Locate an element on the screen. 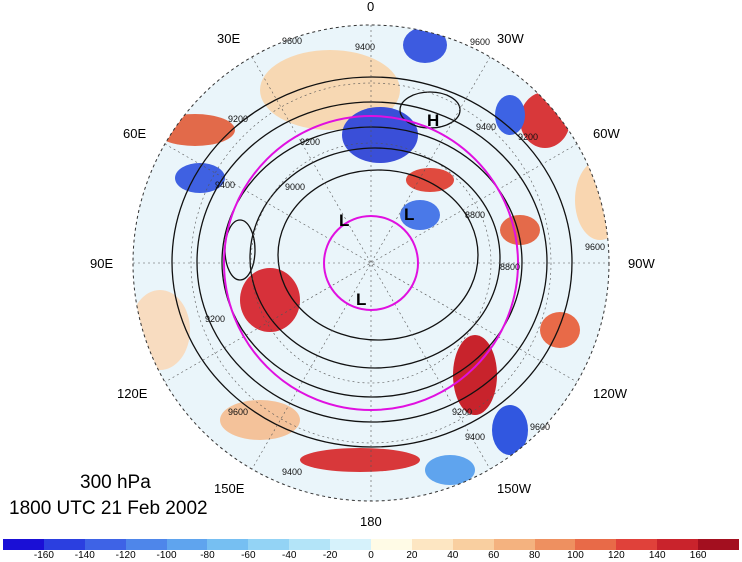 The image size is (742, 562). low-pressure-label-2: L is located at coordinates (344, 220).